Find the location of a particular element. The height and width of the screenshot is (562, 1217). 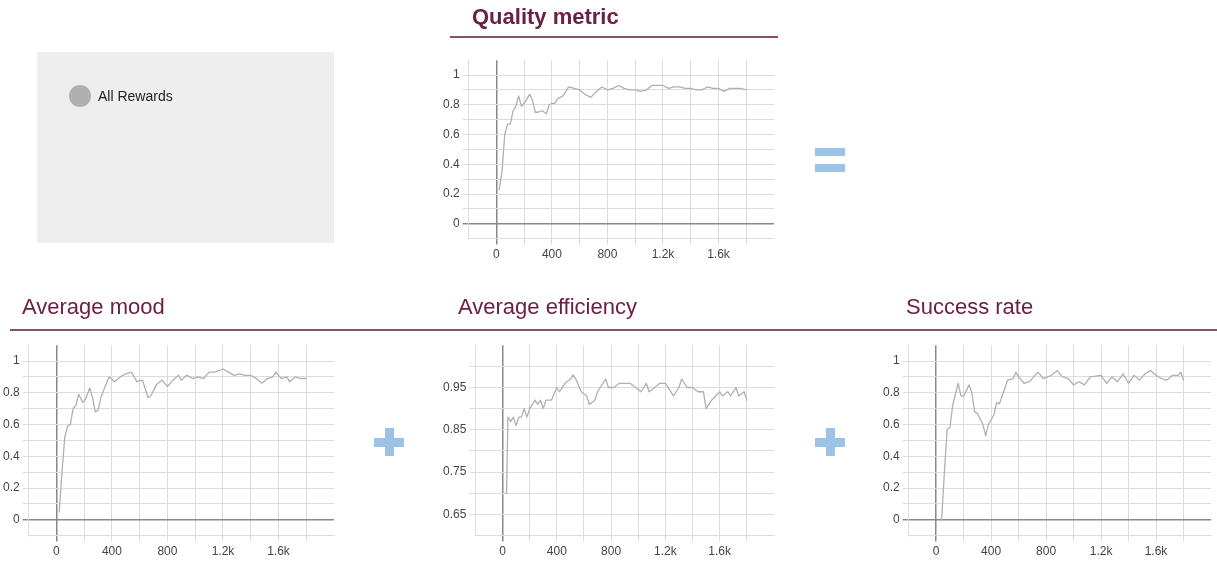

chart-title: Average mood is located at coordinates (94, 307).